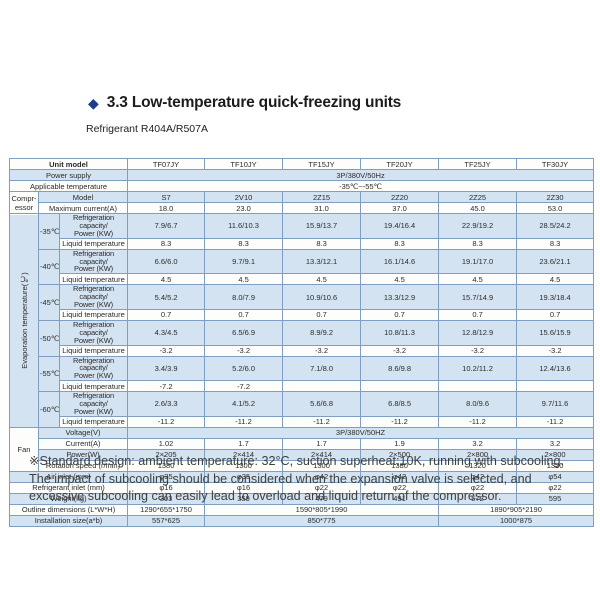 The height and width of the screenshot is (600, 600). What do you see at coordinates (555, 197) in the screenshot?
I see `table-cell: 2Z30` at bounding box center [555, 197].